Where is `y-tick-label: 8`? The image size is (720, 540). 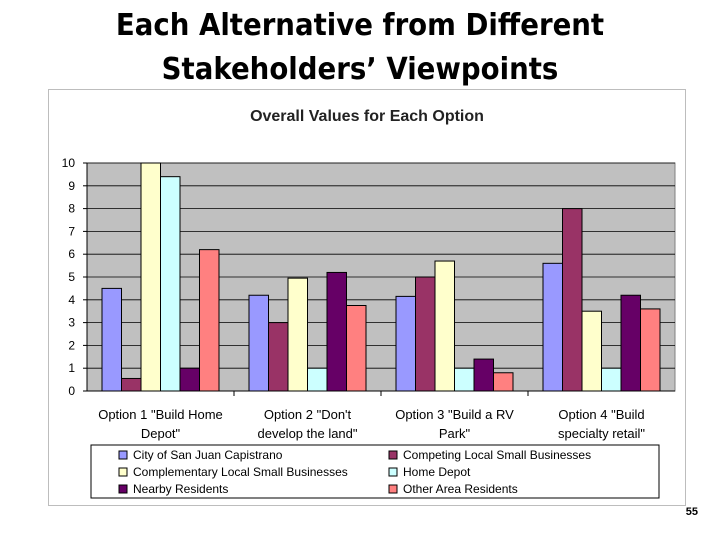 y-tick-label: 8 is located at coordinates (71, 209).